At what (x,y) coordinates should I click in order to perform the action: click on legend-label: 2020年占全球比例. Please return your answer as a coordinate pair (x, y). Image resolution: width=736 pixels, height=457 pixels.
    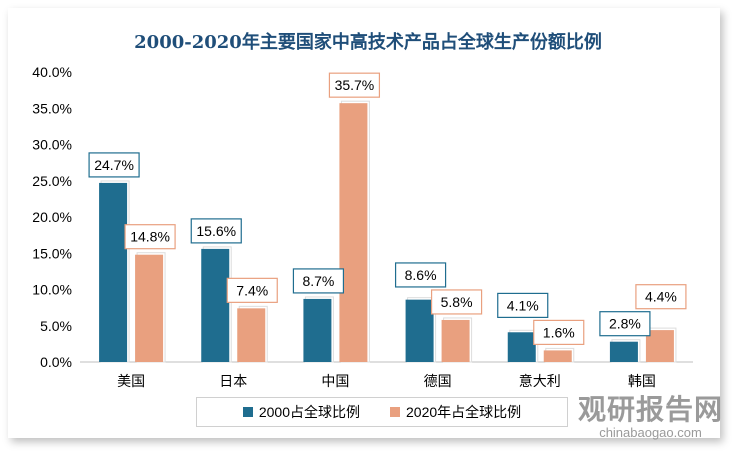
    Looking at the image, I should click on (464, 412).